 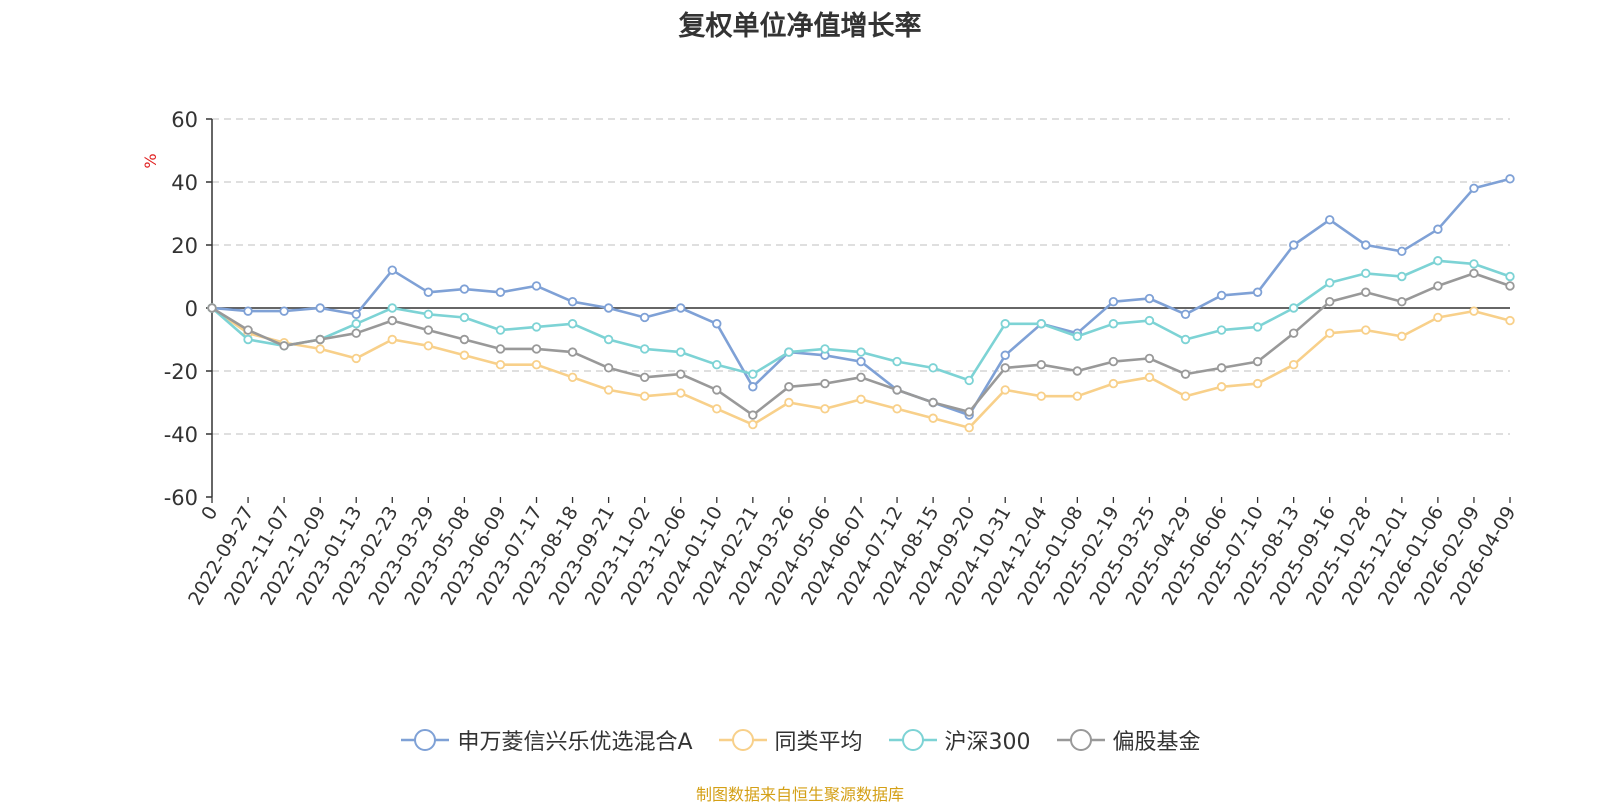 I want to click on y-tick-label: -20, so click(x=181, y=372).